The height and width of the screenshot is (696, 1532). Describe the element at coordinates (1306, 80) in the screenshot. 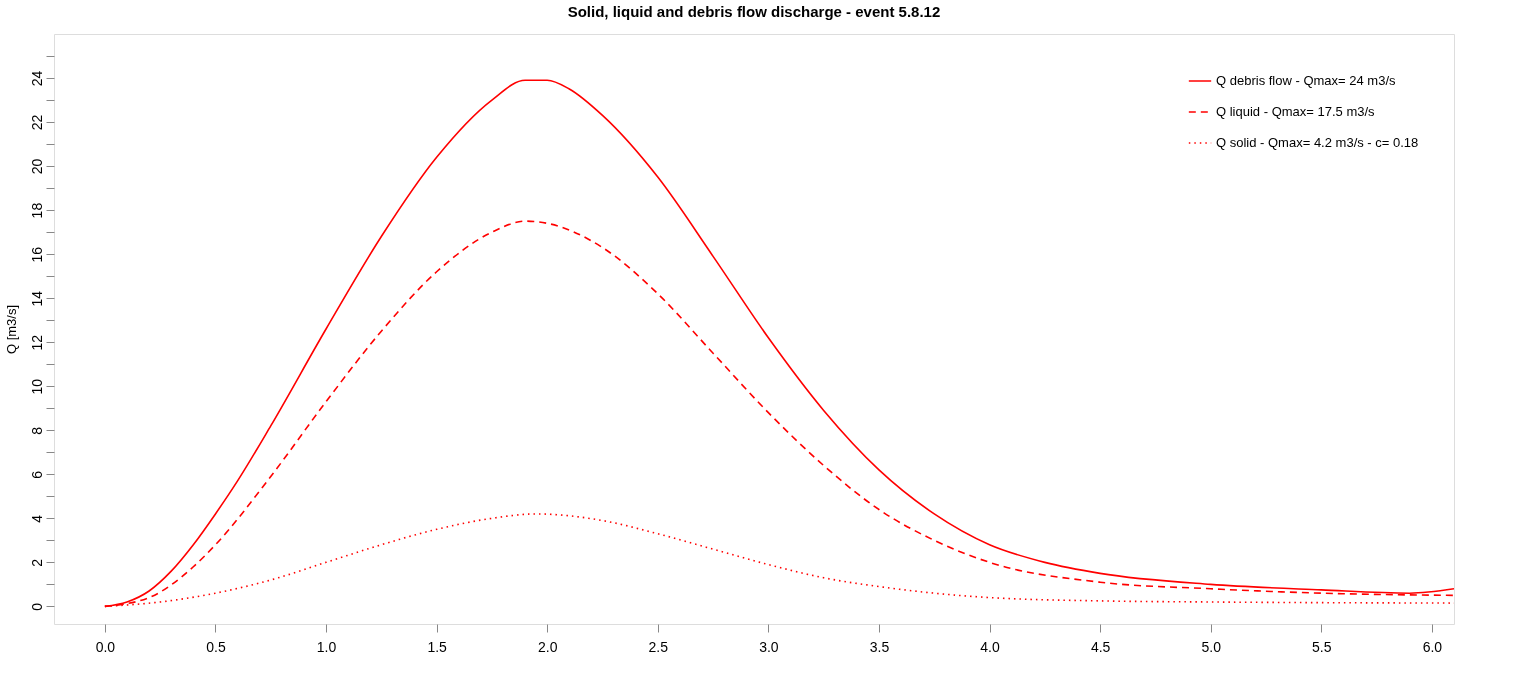

I see `legend-label: Q debris flow - Qmax= 24 m3/s` at that location.